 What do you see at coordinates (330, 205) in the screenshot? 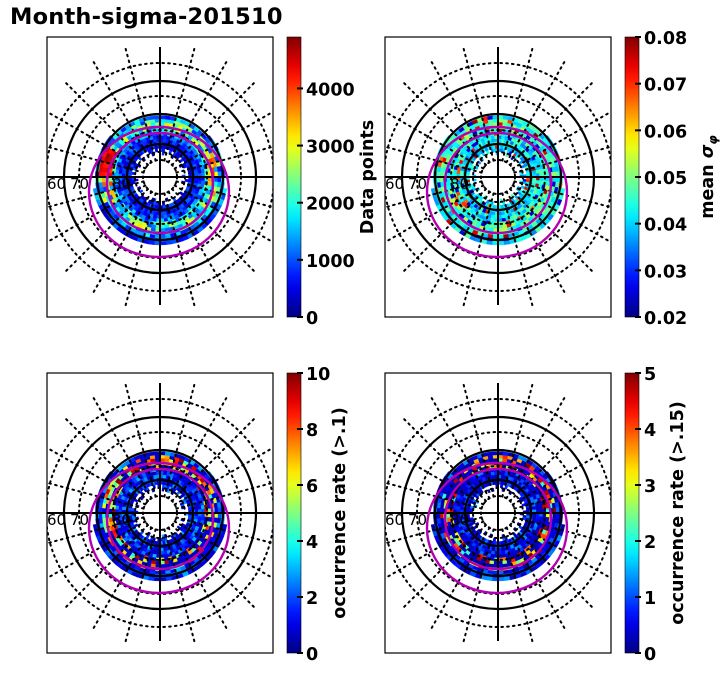
I see `colorbar-tick-label: 2000` at bounding box center [330, 205].